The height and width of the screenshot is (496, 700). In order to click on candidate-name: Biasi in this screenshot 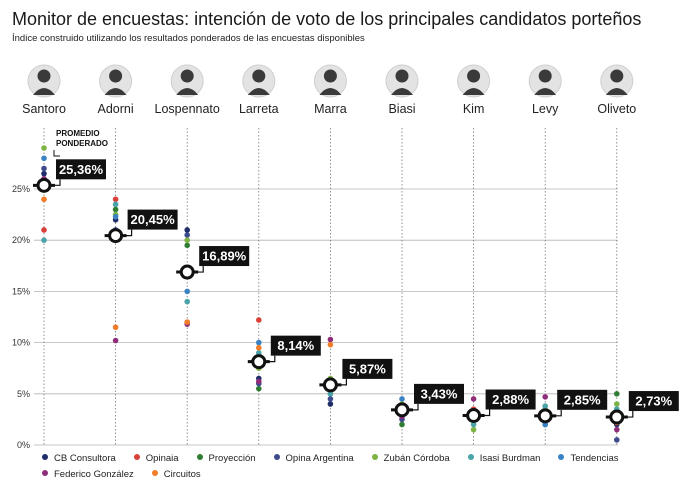, I will do `click(401, 109)`.